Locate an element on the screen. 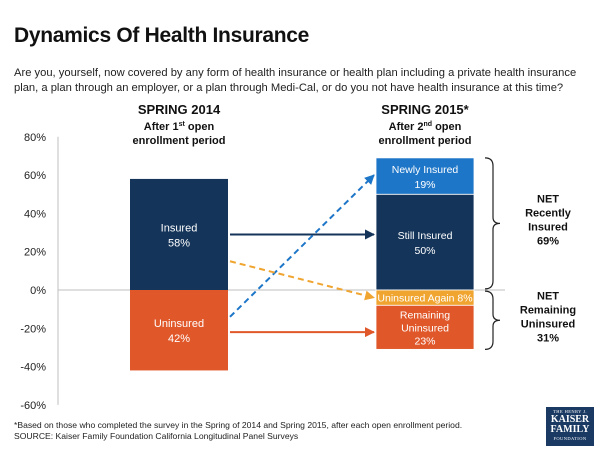  segment-value: 42% is located at coordinates (179, 339).